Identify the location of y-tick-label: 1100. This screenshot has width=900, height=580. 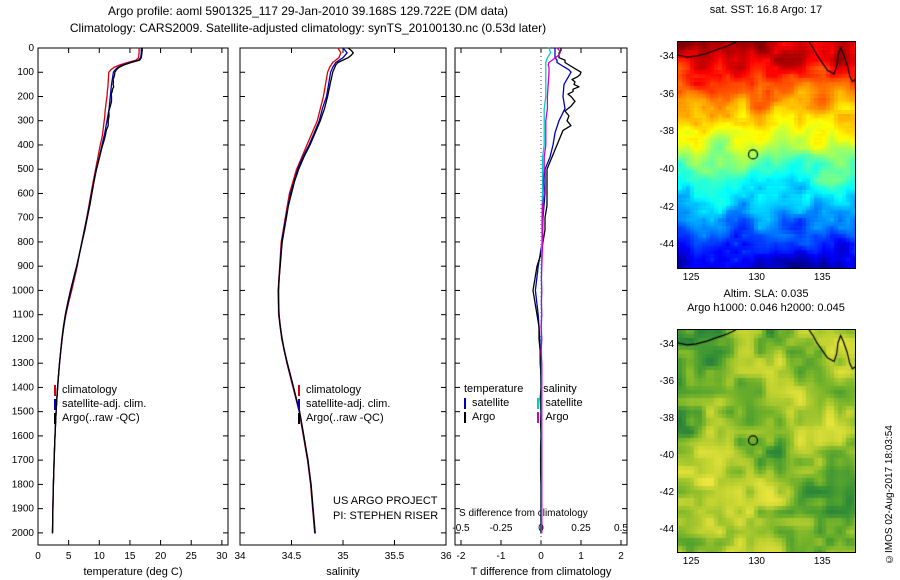
(23, 315).